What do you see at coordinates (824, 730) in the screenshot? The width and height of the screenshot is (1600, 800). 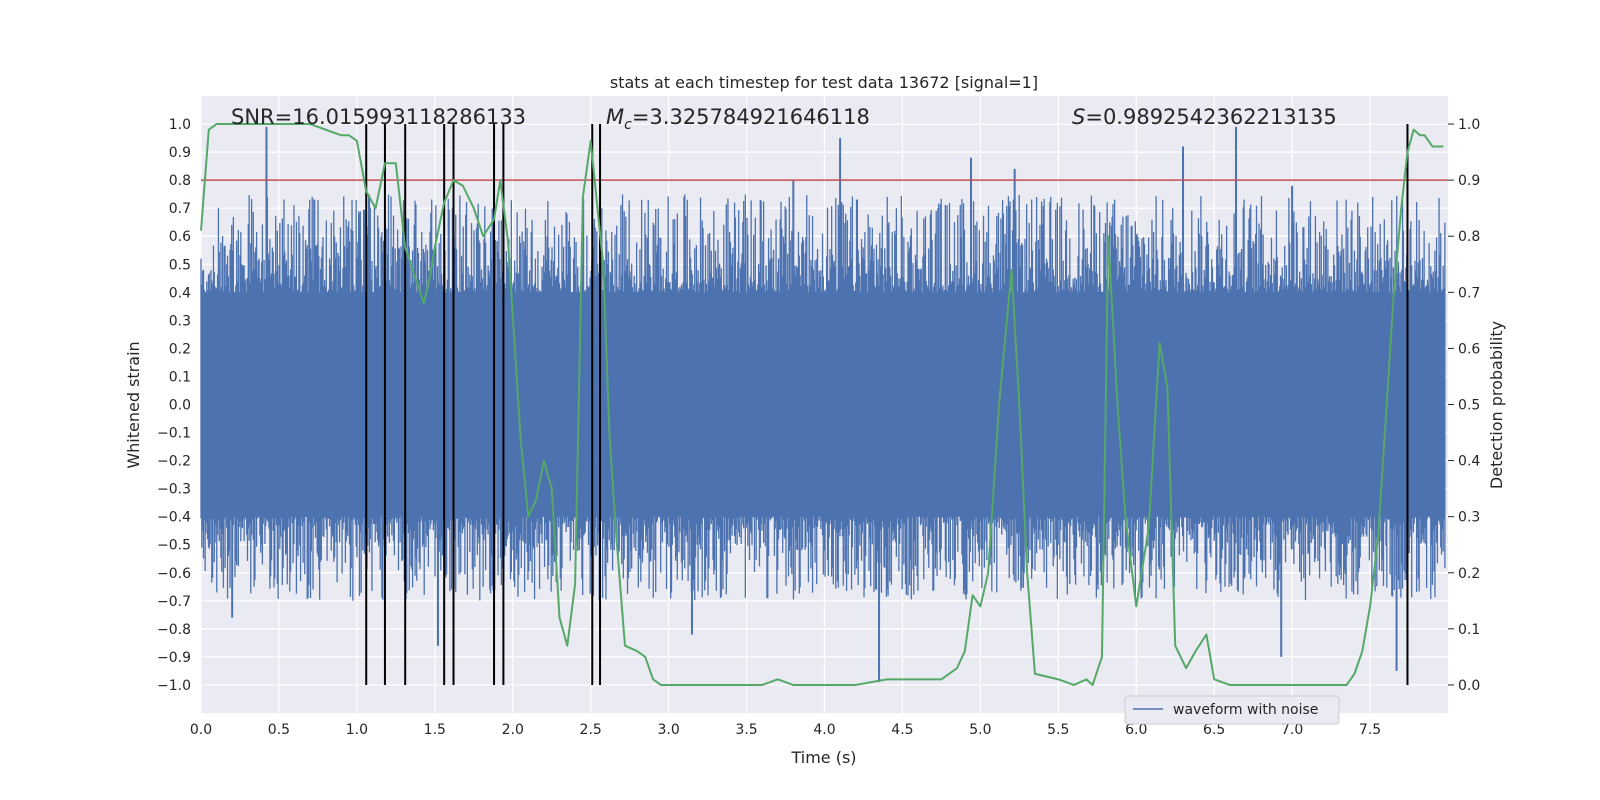 I see `x-tick-label: 4.0` at bounding box center [824, 730].